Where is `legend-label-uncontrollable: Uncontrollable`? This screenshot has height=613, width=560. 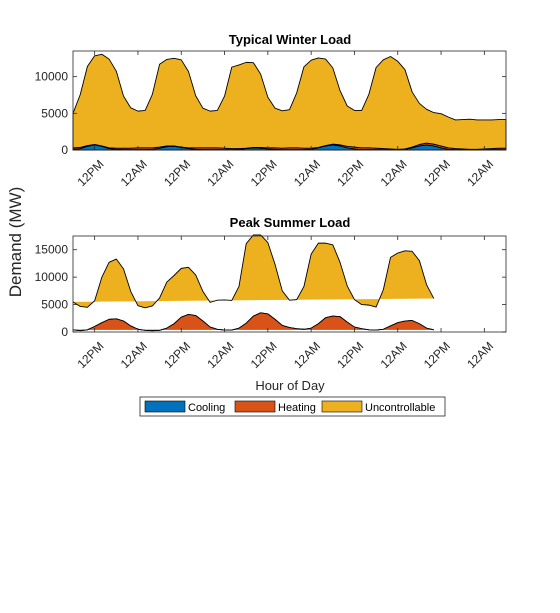
legend-label-uncontrollable: Uncontrollable is located at coordinates (400, 408).